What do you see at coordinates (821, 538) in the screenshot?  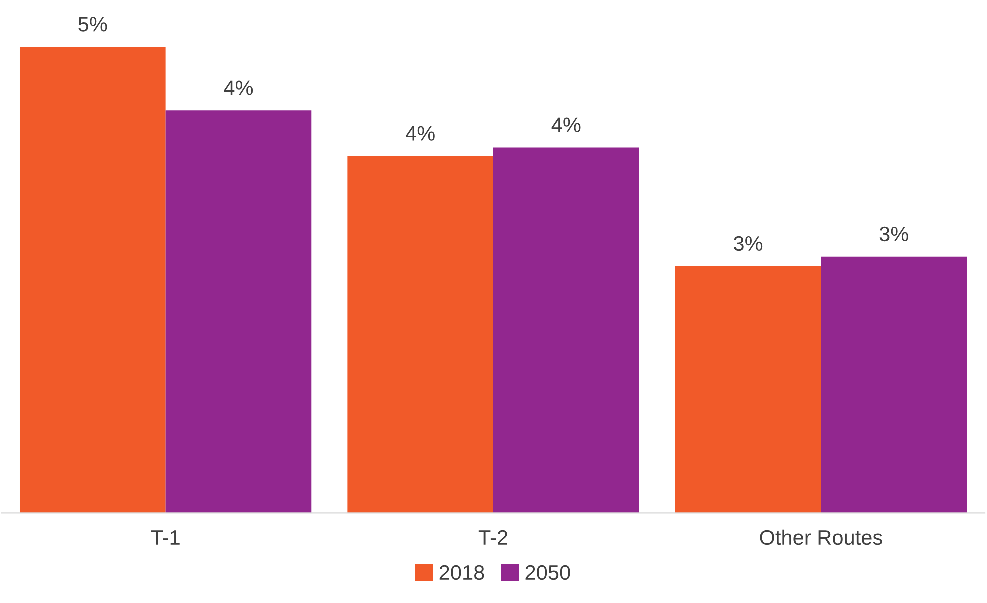 I see `x-tick-label: Other Routes` at bounding box center [821, 538].